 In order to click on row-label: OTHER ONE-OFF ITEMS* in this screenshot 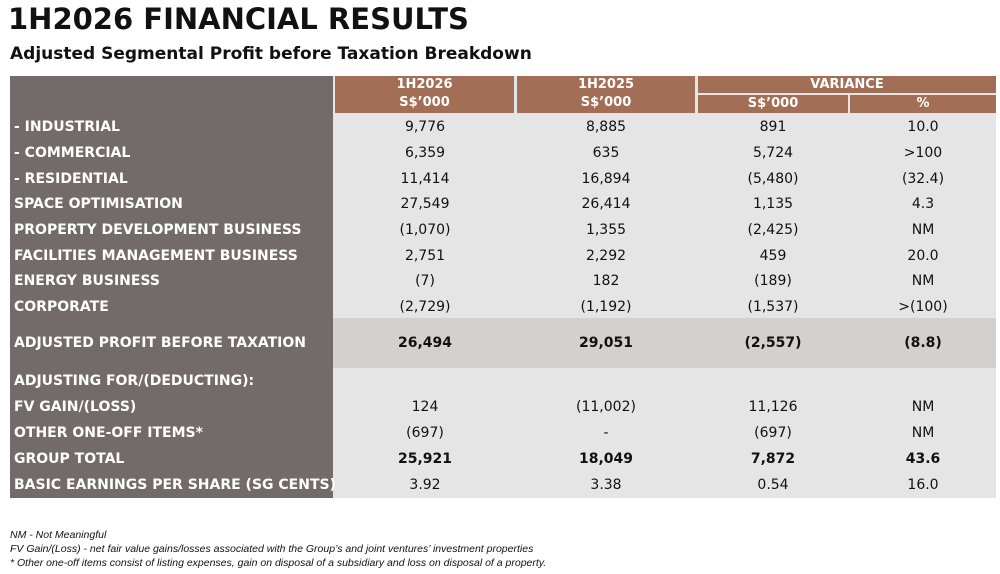, I will do `click(108, 433)`.